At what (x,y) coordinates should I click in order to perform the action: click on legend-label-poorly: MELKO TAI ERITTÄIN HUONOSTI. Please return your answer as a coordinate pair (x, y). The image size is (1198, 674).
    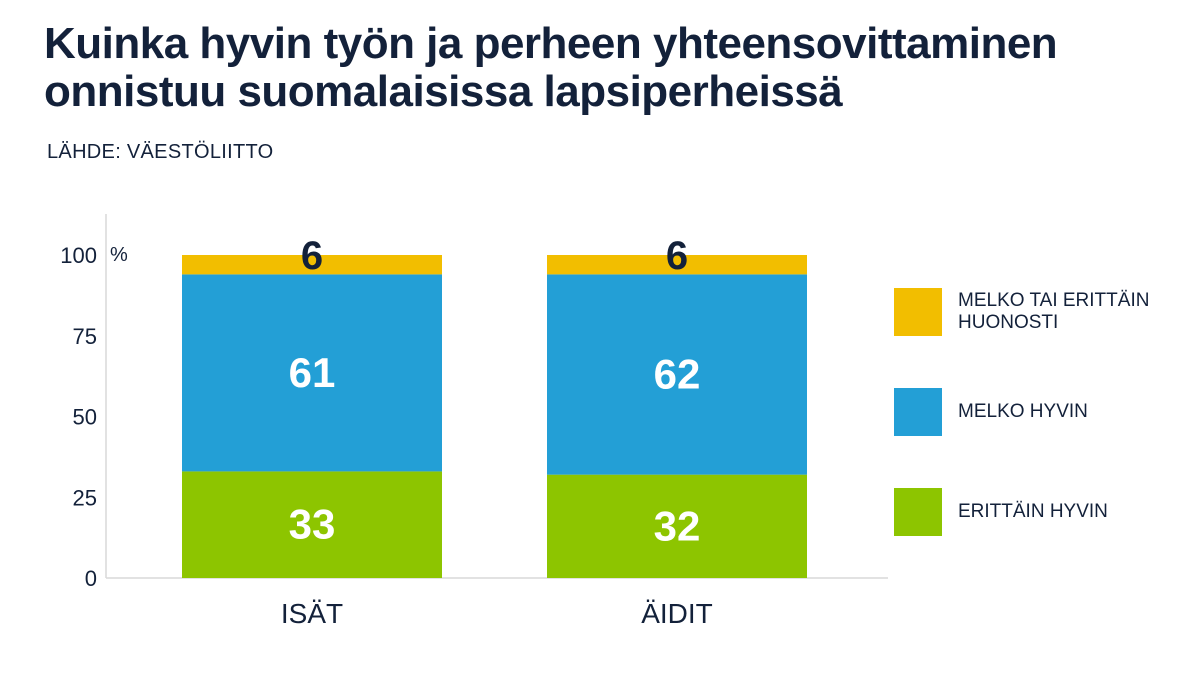
    Looking at the image, I should click on (1054, 311).